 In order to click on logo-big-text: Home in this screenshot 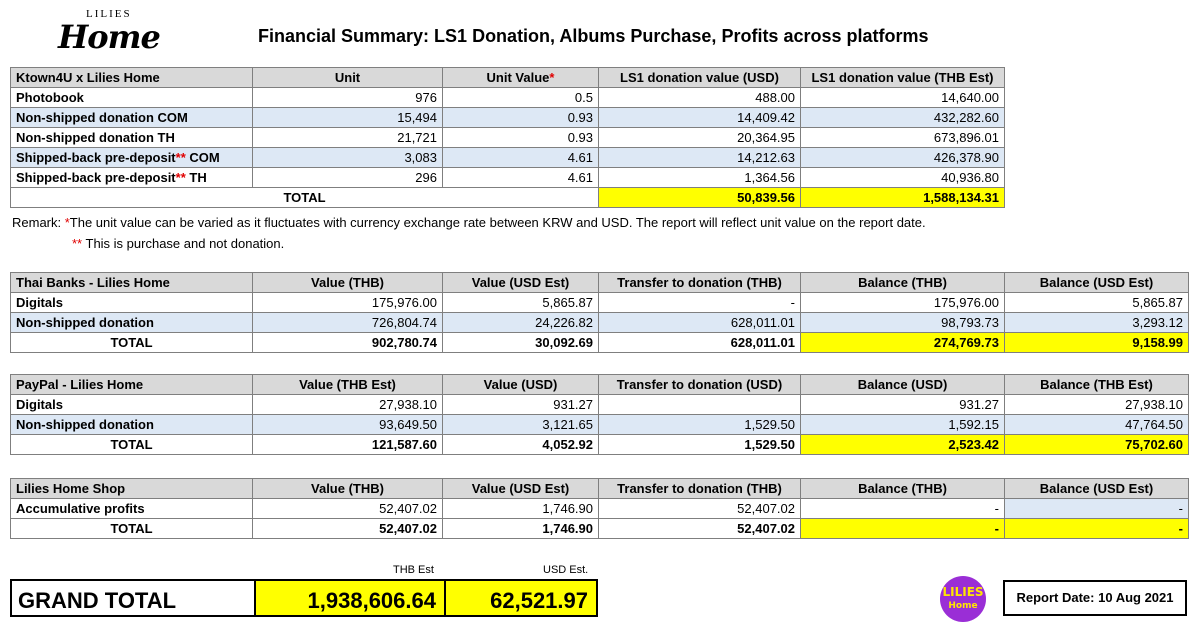, I will do `click(109, 37)`.